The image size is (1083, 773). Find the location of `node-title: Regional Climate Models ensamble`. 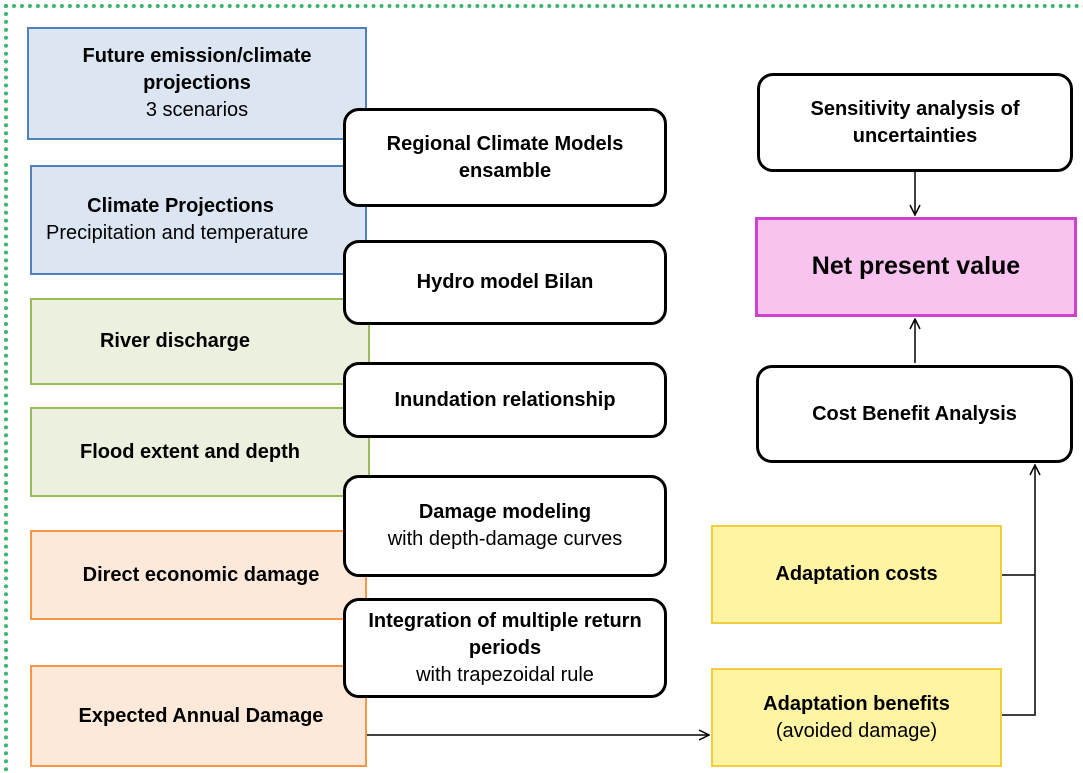

node-title: Regional Climate Models ensamble is located at coordinates (505, 157).